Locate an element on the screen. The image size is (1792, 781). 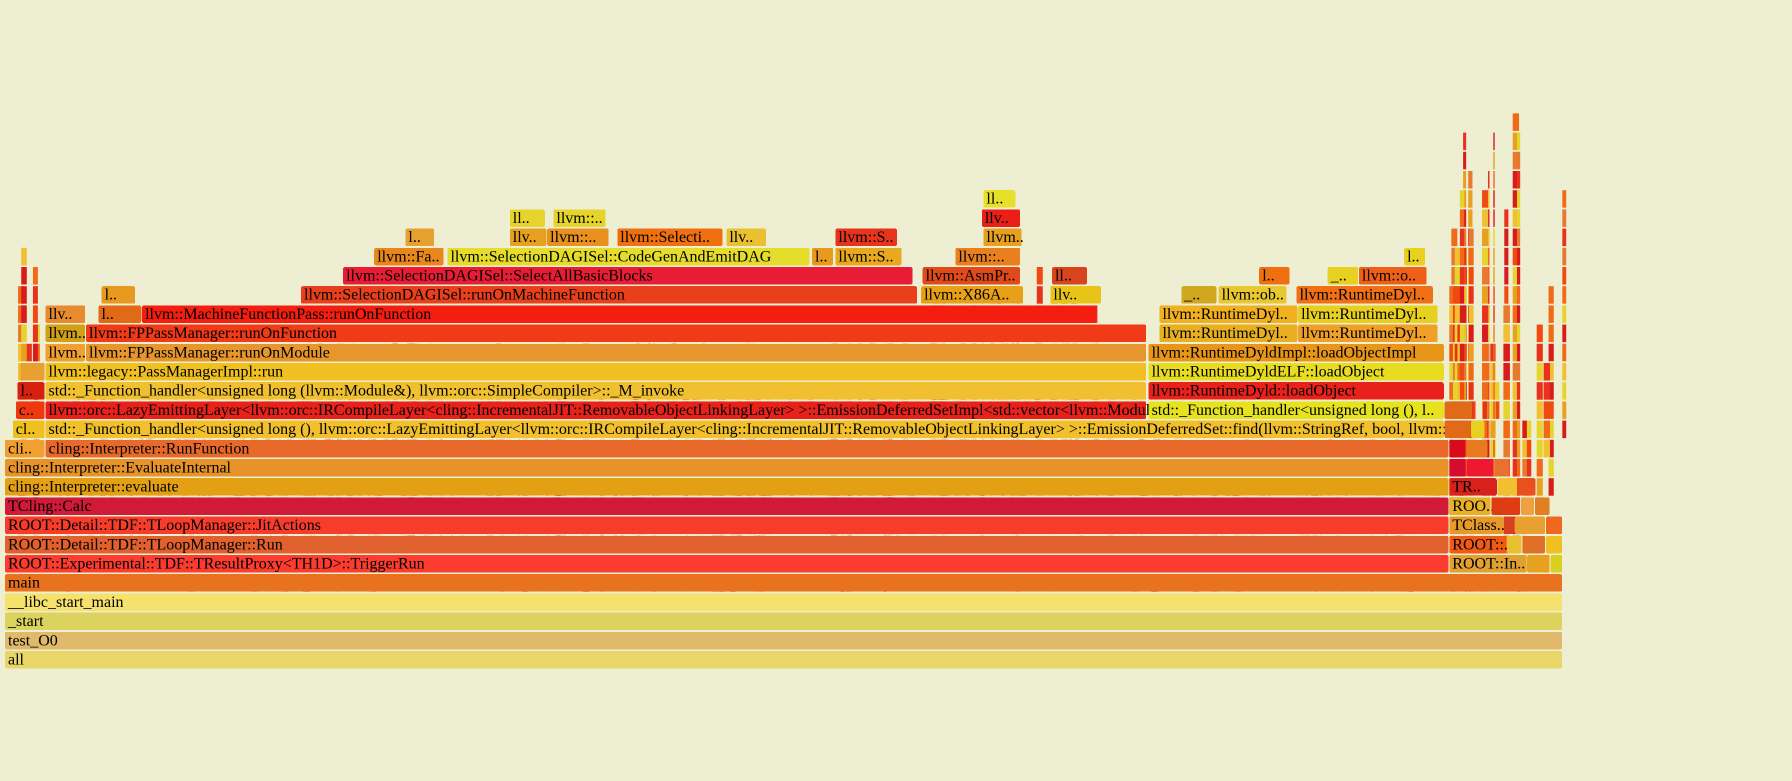
flame-frame: ll.. is located at coordinates (999, 199).